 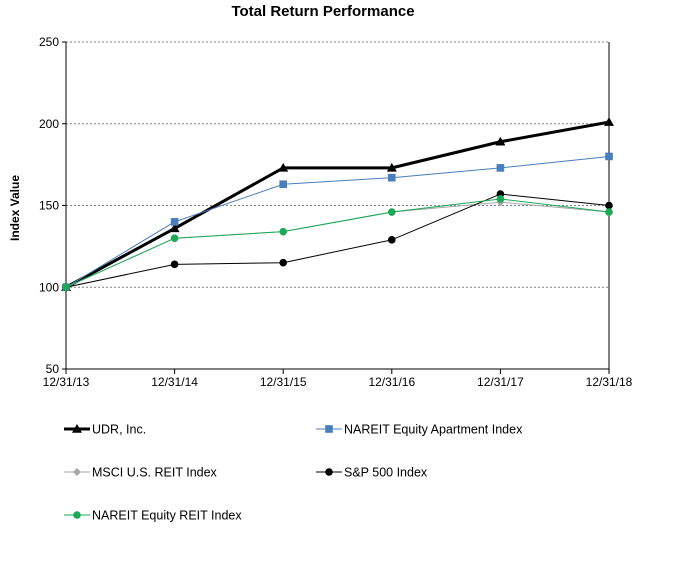 What do you see at coordinates (53, 369) in the screenshot?
I see `y-tick-label: 50` at bounding box center [53, 369].